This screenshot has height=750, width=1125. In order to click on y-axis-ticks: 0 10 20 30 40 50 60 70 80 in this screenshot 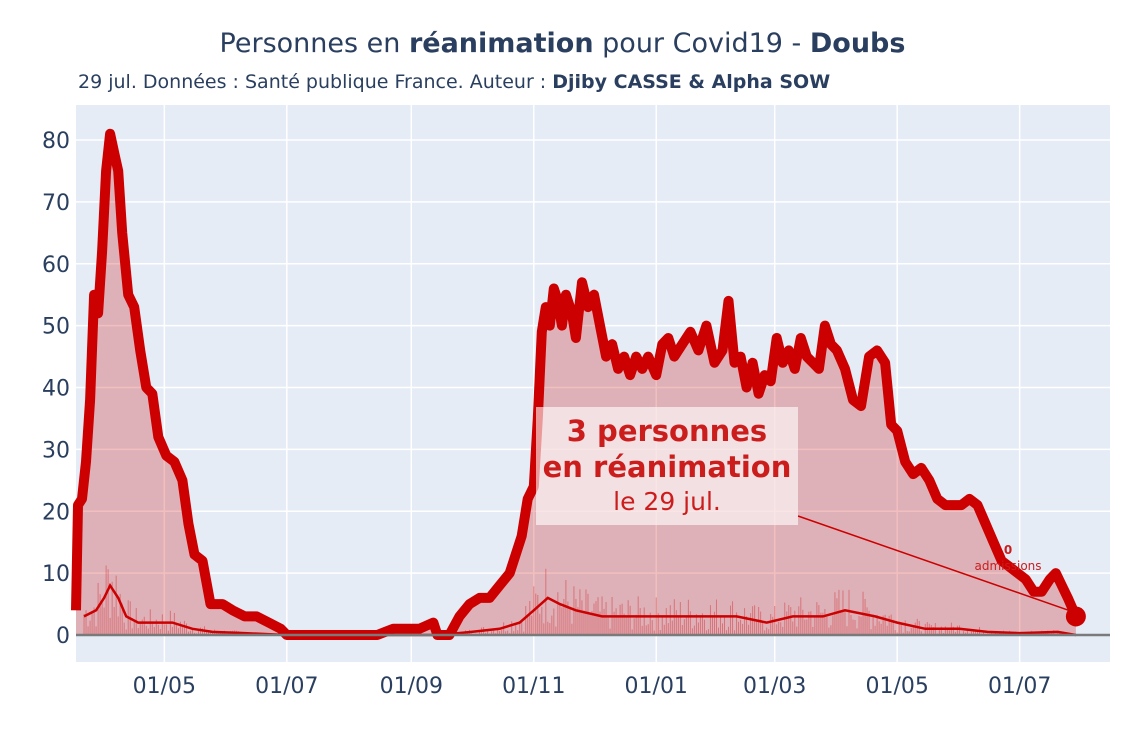, I will do `click(56, 389)`.